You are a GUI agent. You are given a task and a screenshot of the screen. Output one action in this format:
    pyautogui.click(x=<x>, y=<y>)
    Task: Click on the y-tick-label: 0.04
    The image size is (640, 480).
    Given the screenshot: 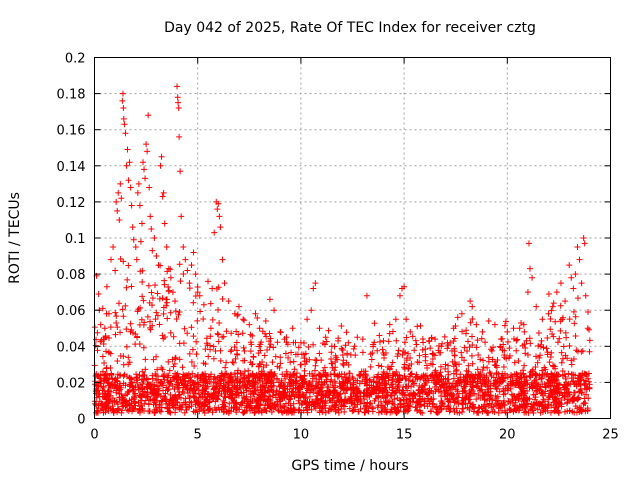 What is the action you would take?
    pyautogui.click(x=71, y=347)
    